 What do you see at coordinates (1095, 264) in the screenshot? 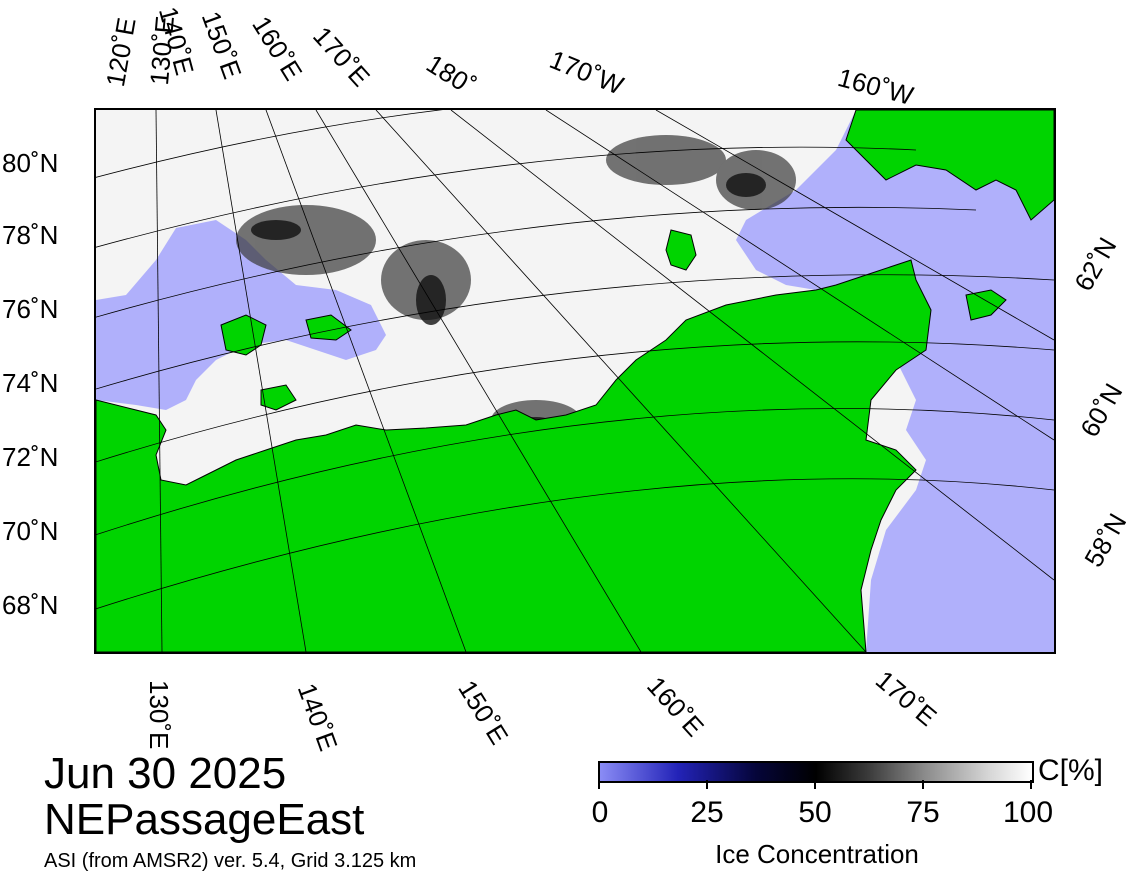
I see `lat-label-right: 62˚N` at bounding box center [1095, 264].